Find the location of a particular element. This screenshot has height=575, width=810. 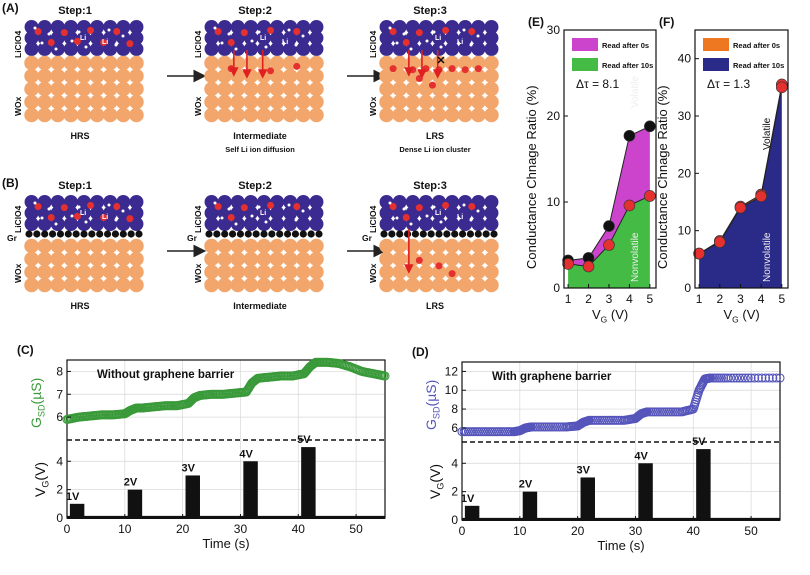

step-title: Step:1 is located at coordinates (75, 186).